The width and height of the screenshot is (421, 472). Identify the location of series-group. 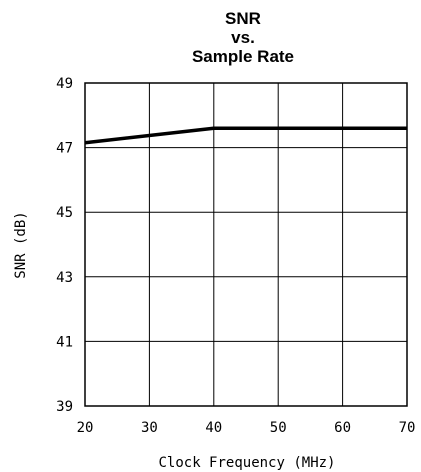
(245, 135).